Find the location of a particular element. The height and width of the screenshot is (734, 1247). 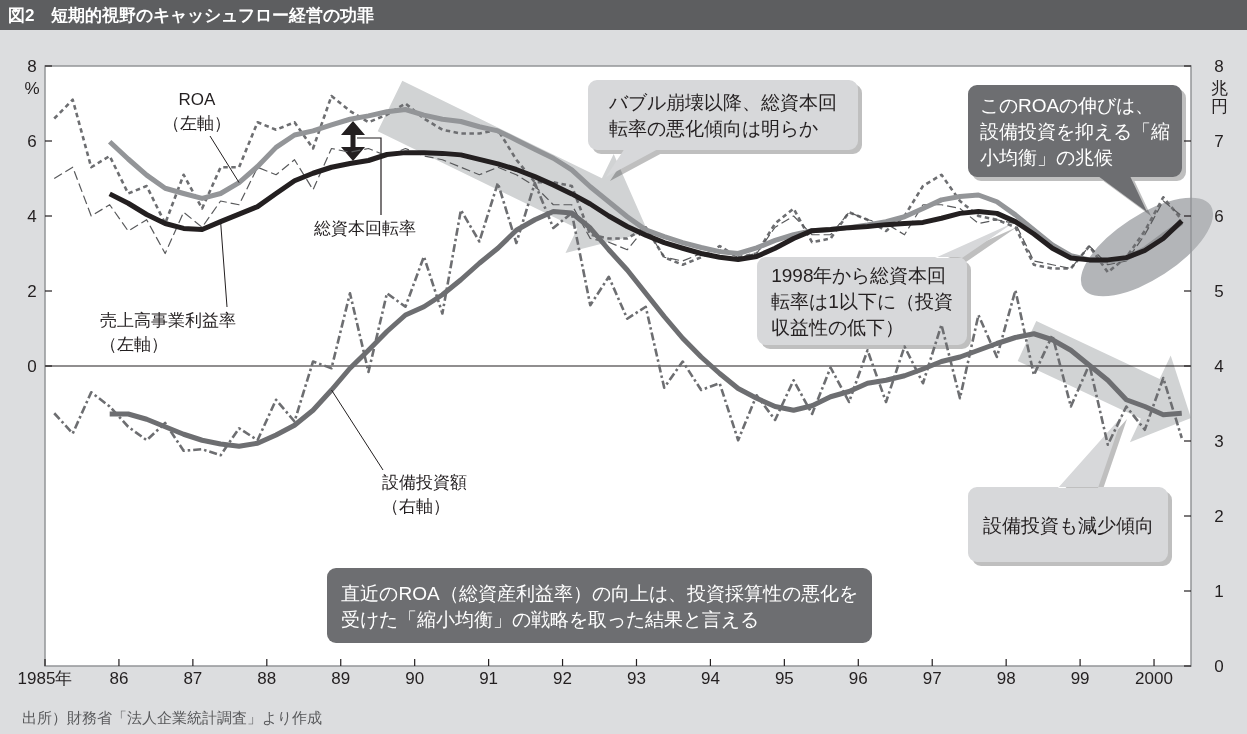

y2-axis-title: 兆円 is located at coordinates (1219, 97).